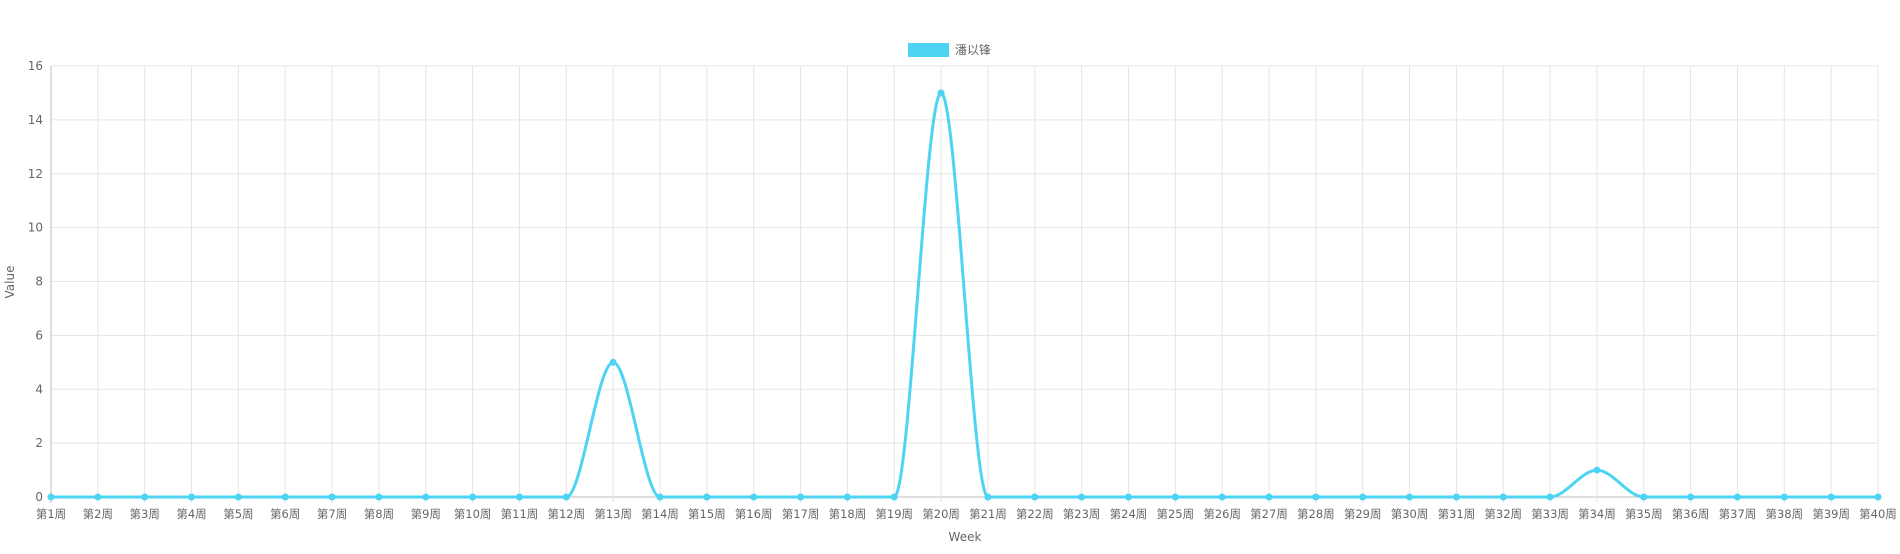 The height and width of the screenshot is (554, 1900). Describe the element at coordinates (566, 514) in the screenshot. I see `x-tick-label: 第12周` at that location.